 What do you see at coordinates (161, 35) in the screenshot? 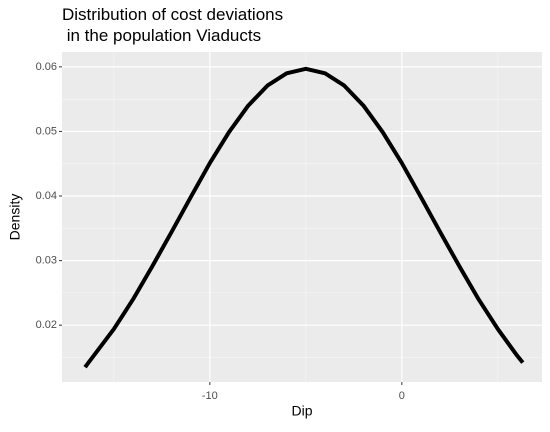
I see `chart-title-line: in the population Viaducts` at bounding box center [161, 35].